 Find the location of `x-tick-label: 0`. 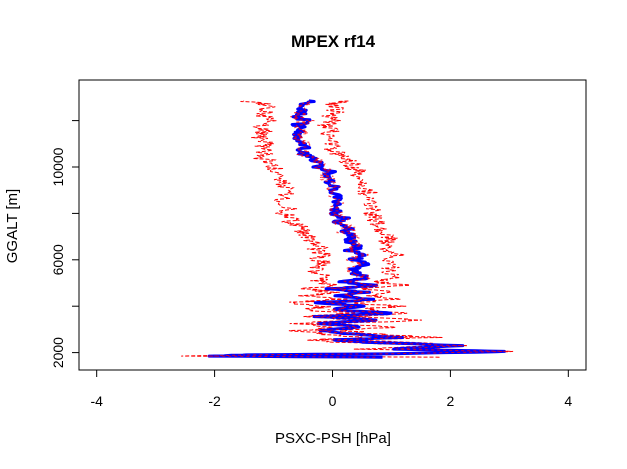

x-tick-label: 0 is located at coordinates (333, 401).